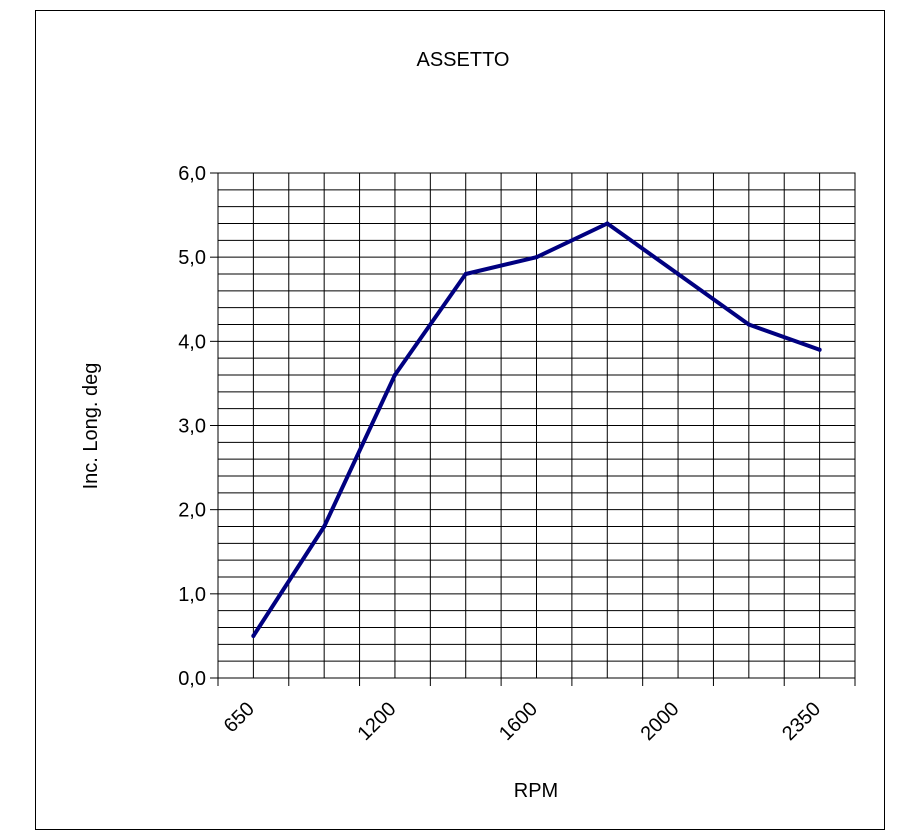 This screenshot has height=830, width=903. What do you see at coordinates (91, 426) in the screenshot?
I see `y-axis-label: Inc. Long. deg` at bounding box center [91, 426].